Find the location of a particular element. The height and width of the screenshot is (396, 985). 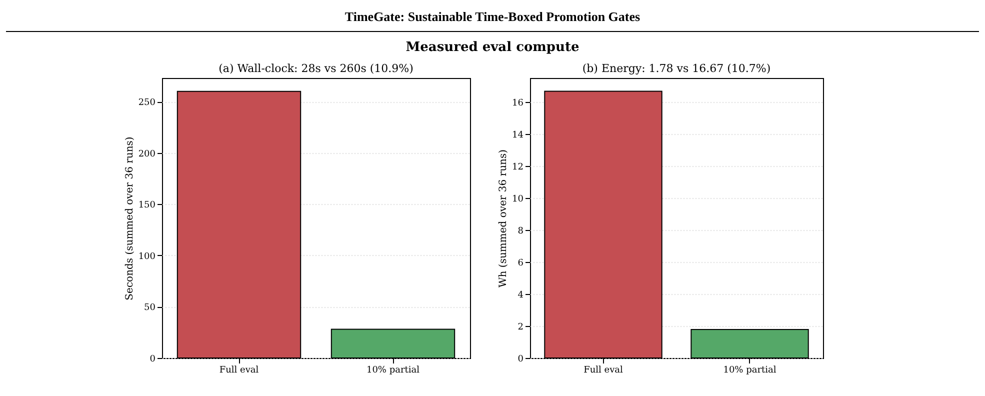

y-tick-label: 12 is located at coordinates (518, 167).